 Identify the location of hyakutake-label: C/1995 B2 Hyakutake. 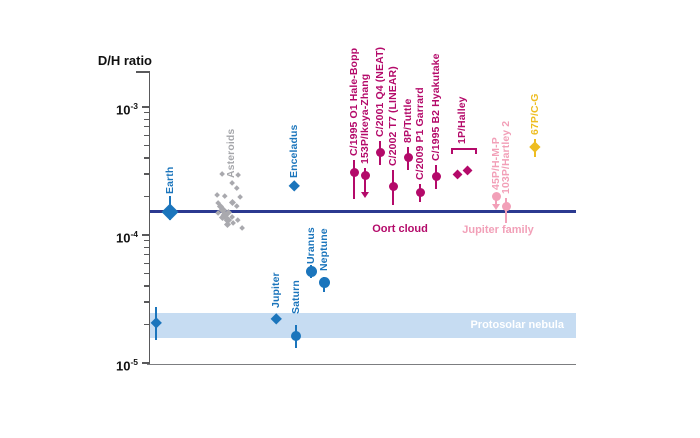
(436, 107).